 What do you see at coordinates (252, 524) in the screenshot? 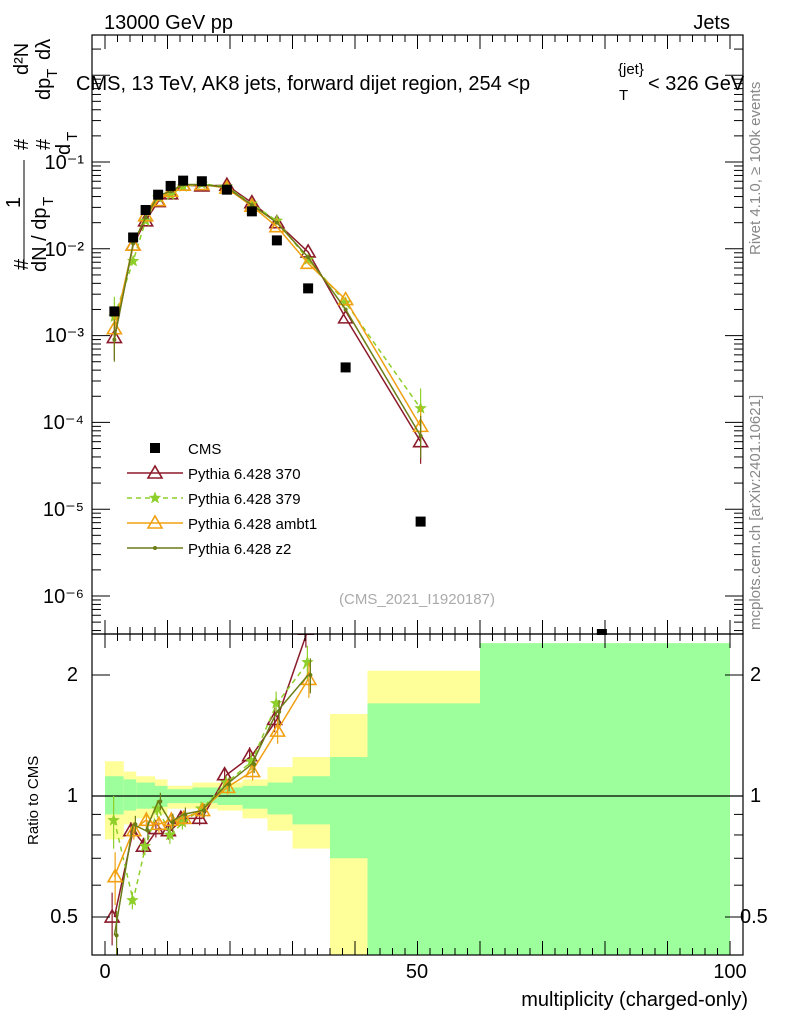
I see `legend-label-3: Pythia 6.428 ambt1` at bounding box center [252, 524].